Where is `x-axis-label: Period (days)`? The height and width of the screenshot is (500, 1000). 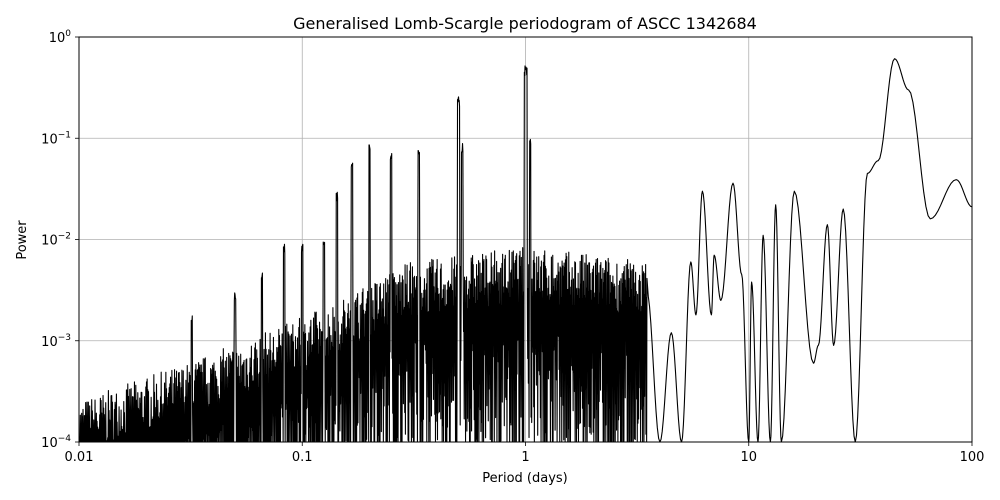
x-axis-label: Period (days) is located at coordinates (525, 478).